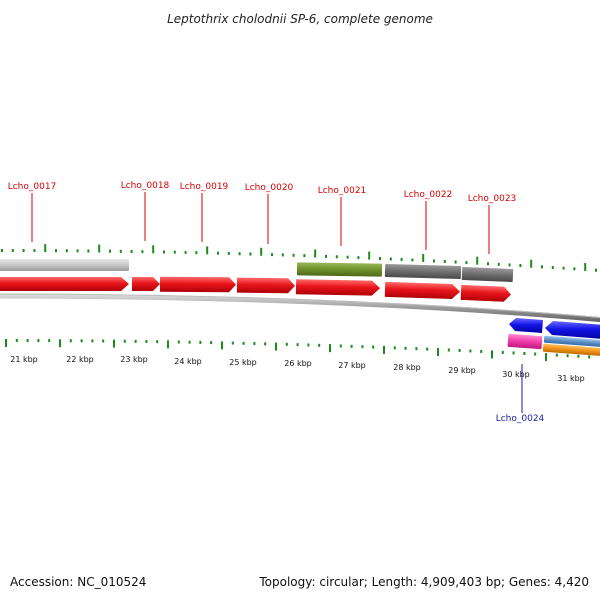 The height and width of the screenshot is (600, 600). Describe the element at coordinates (145, 186) in the screenshot. I see `gene-label: Lcho_0018` at that location.